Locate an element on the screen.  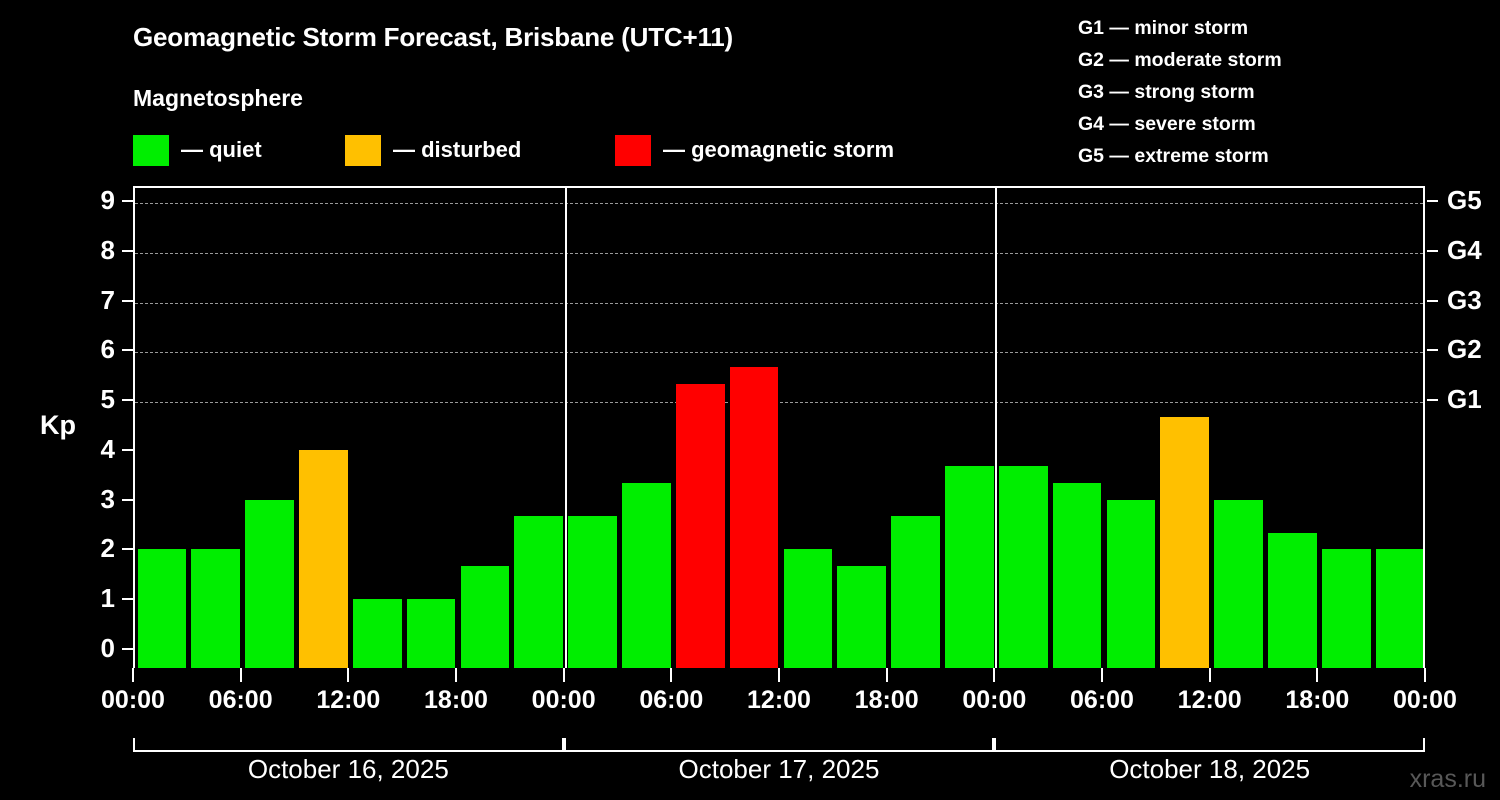
g-tick-label-g5: G5 is located at coordinates (1464, 200).